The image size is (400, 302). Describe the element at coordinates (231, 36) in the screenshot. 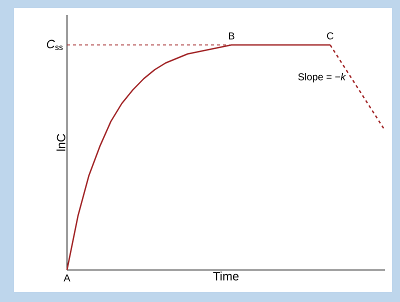

I see `text: B` at that location.